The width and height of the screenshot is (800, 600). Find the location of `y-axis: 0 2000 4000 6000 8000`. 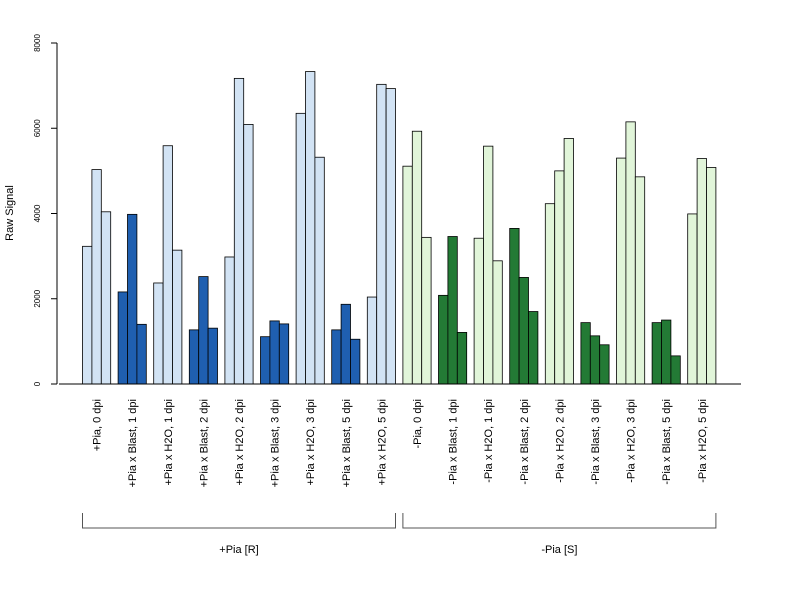

y-axis: 0 2000 4000 6000 8000 is located at coordinates (45, 210).